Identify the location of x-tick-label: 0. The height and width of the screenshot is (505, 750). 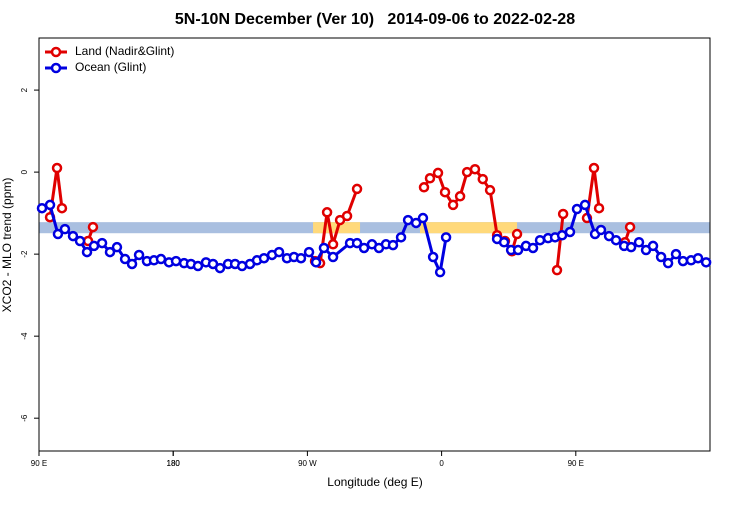
(441, 463).